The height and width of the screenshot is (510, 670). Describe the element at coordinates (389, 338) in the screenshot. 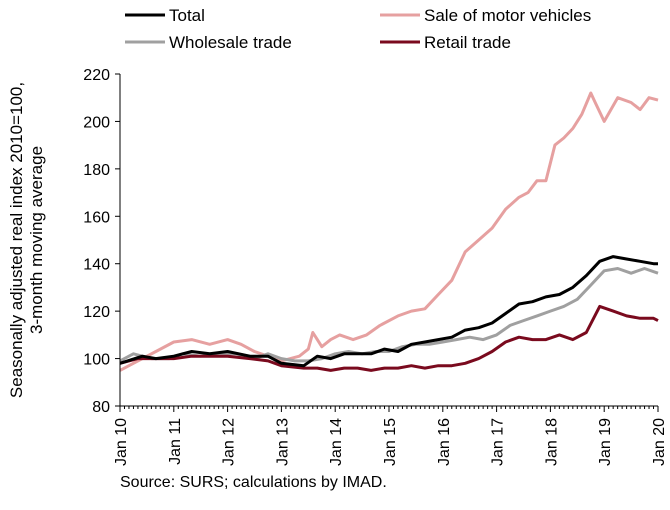

I see `series-line-retail-trade` at that location.